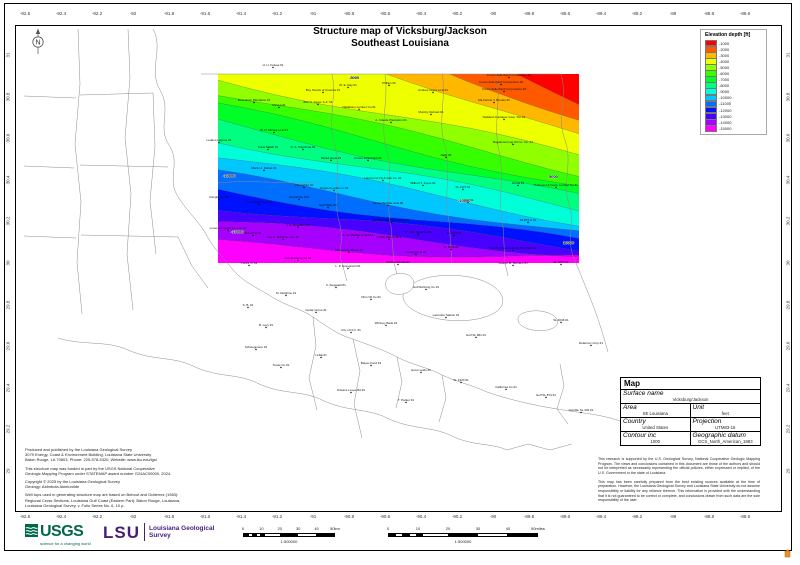  Describe the element at coordinates (406, 400) in the screenshot. I see `well-label: T. Parker #1` at that location.